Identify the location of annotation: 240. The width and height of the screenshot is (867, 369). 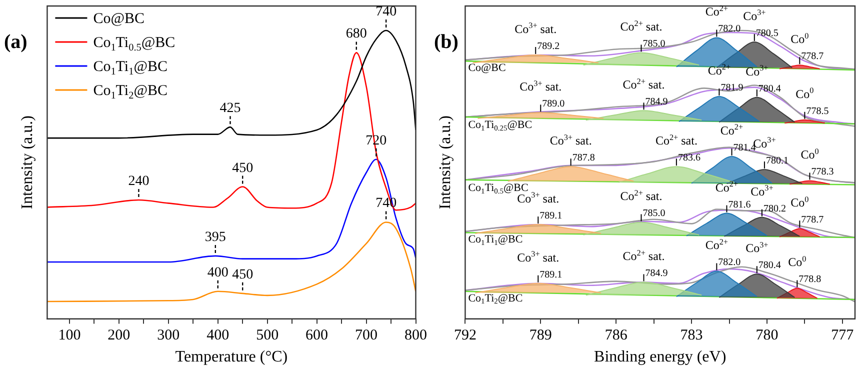
(139, 182).